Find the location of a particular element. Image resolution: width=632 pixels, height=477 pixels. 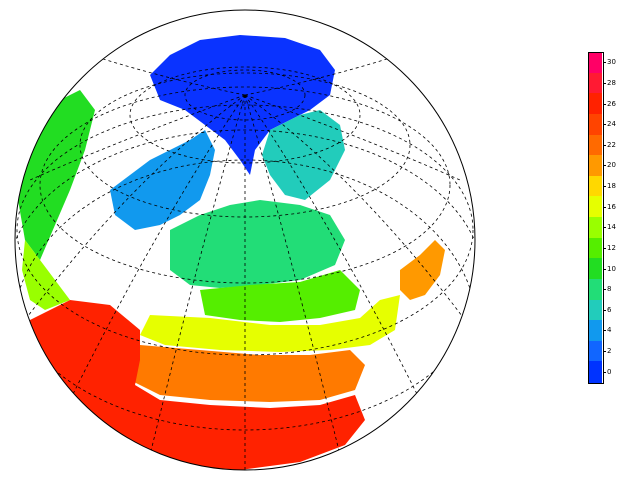

eastern-canada is located at coordinates (280, 296).